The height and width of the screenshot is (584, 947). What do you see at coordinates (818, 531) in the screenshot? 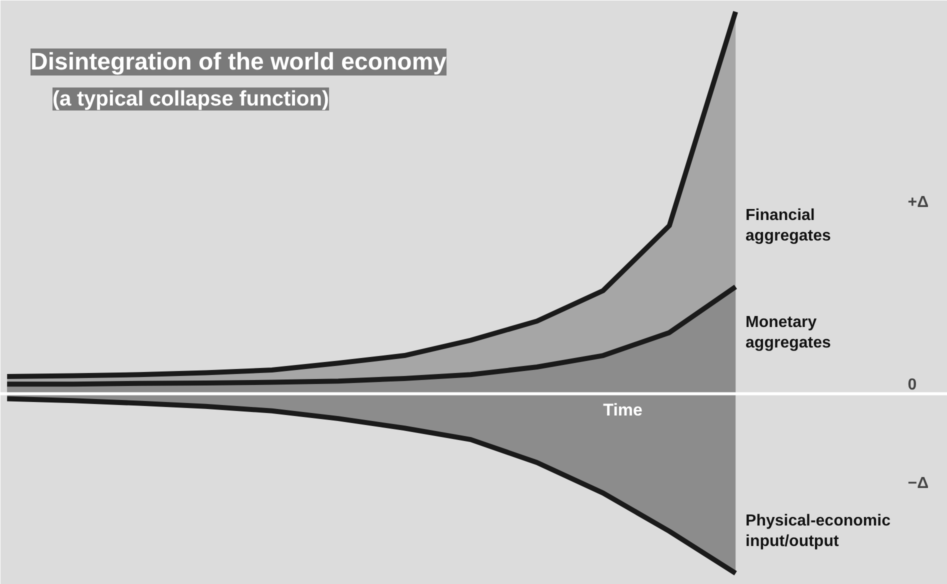
I see `series-label: Physical-economic input/output` at bounding box center [818, 531].